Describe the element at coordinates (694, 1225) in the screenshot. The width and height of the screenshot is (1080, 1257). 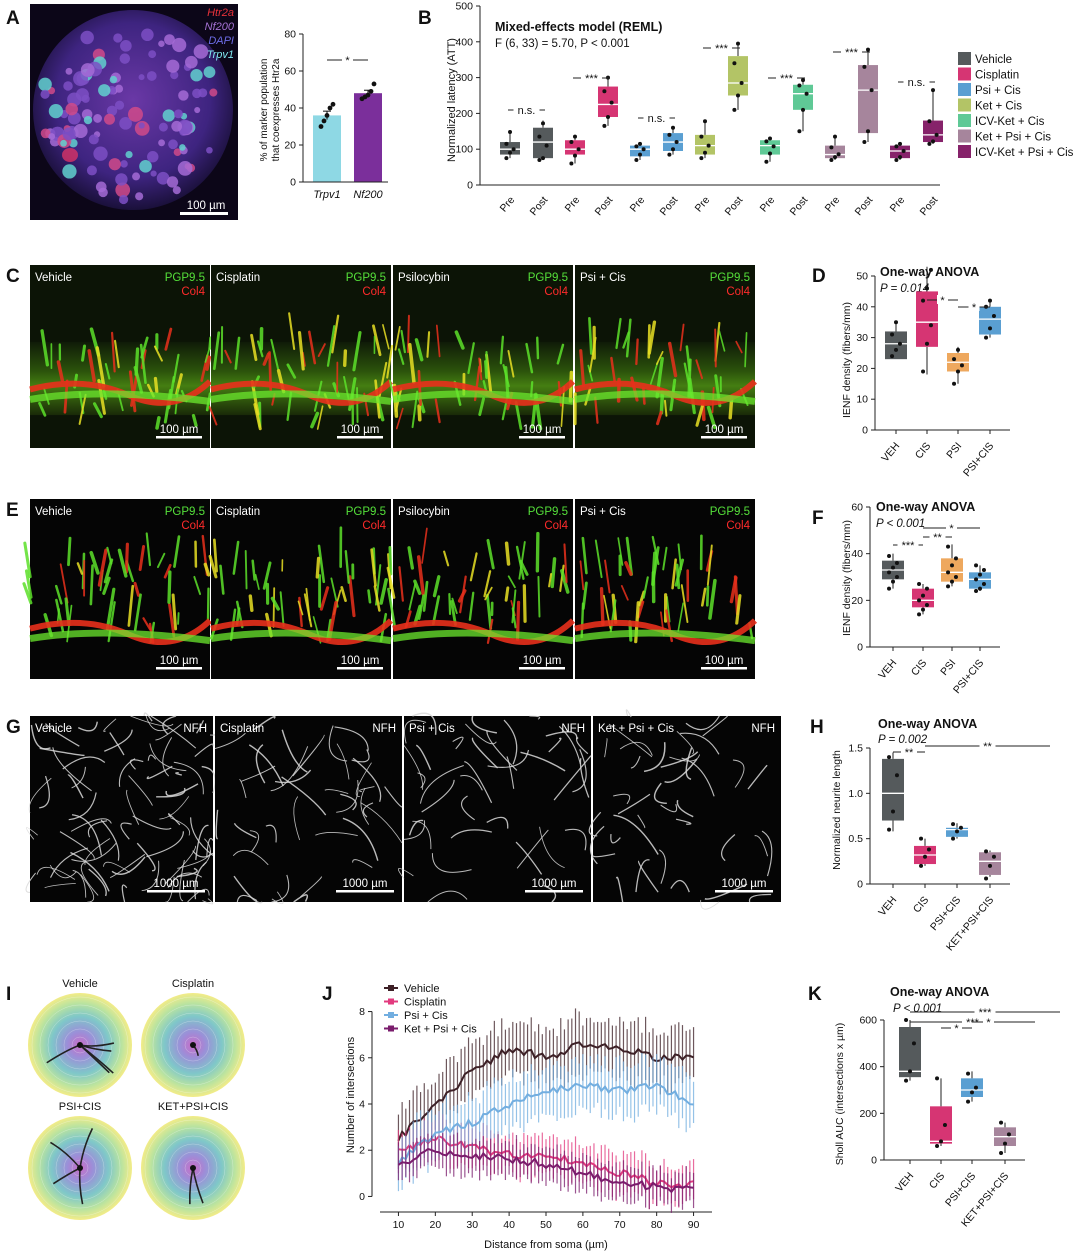
I see `j-xtick-label: 90` at that location.